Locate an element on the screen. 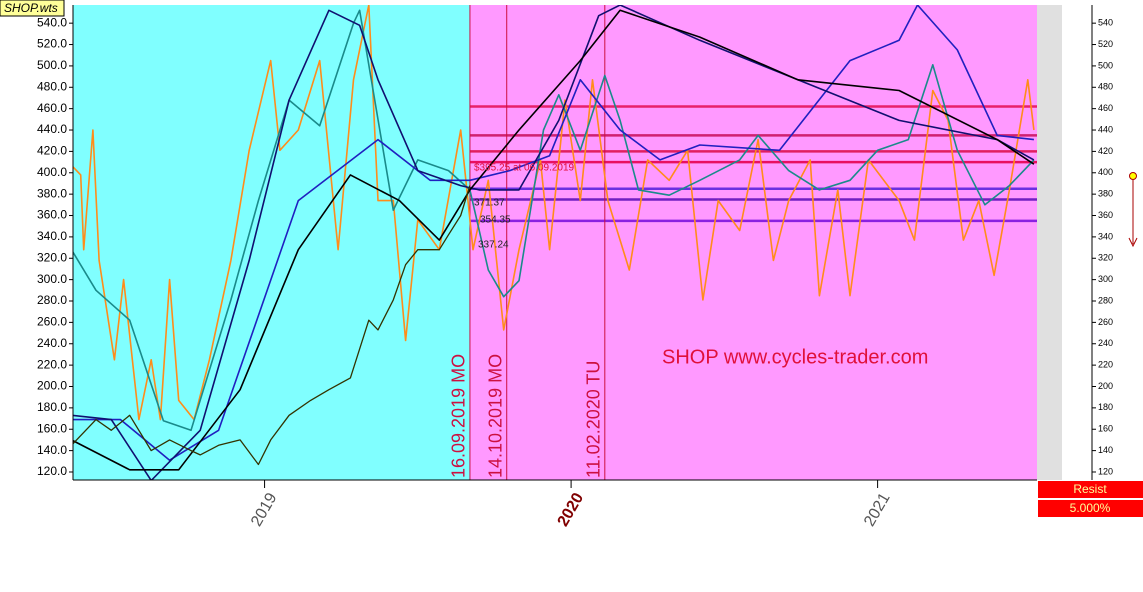  y2-tick-label: 440 is located at coordinates (1105, 129).